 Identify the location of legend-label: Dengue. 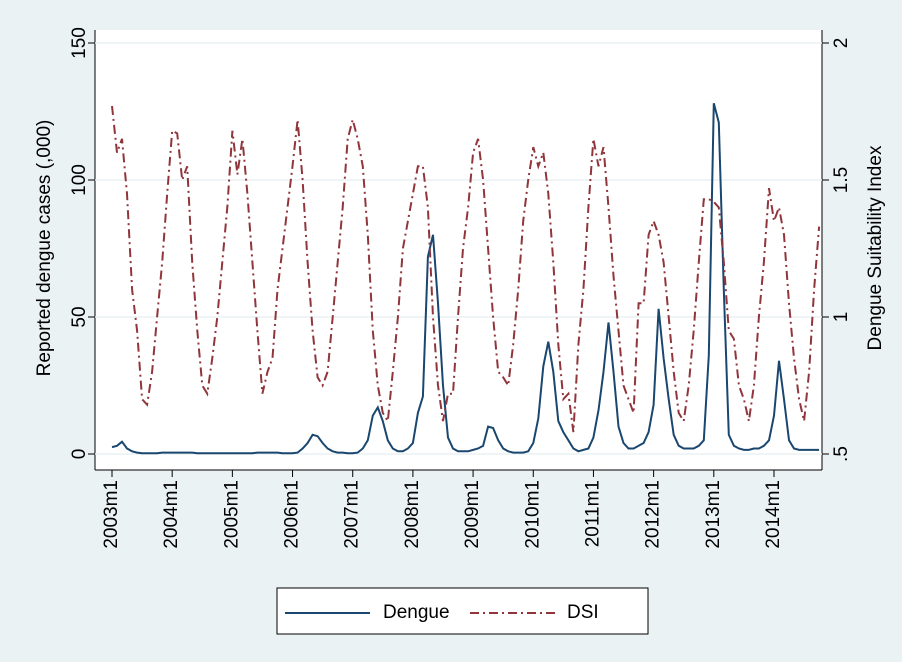
(416, 612).